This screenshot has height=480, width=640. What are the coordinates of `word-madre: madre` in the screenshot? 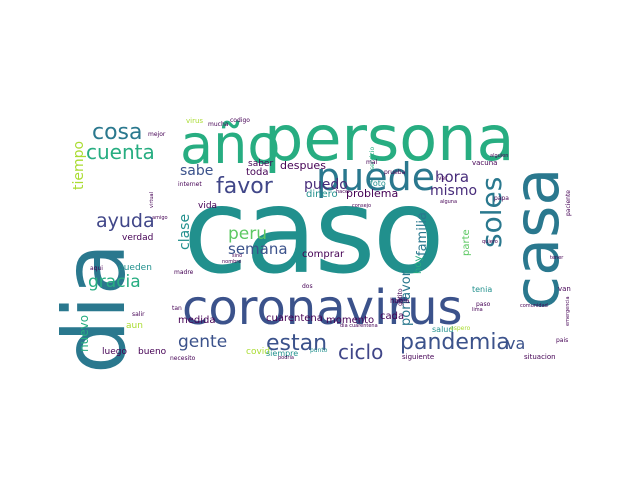 It's located at (184, 272).